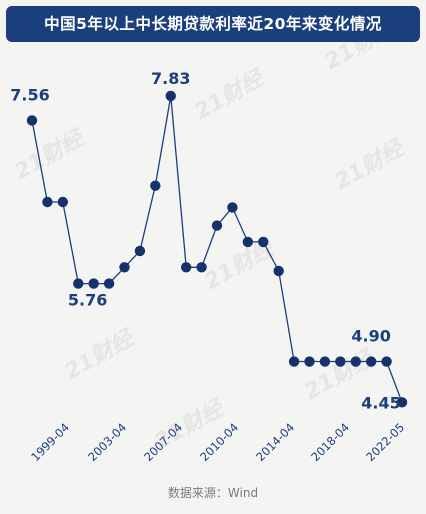 This screenshot has width=426, height=514. I want to click on x-tick-label: 2014-04, so click(275, 442).